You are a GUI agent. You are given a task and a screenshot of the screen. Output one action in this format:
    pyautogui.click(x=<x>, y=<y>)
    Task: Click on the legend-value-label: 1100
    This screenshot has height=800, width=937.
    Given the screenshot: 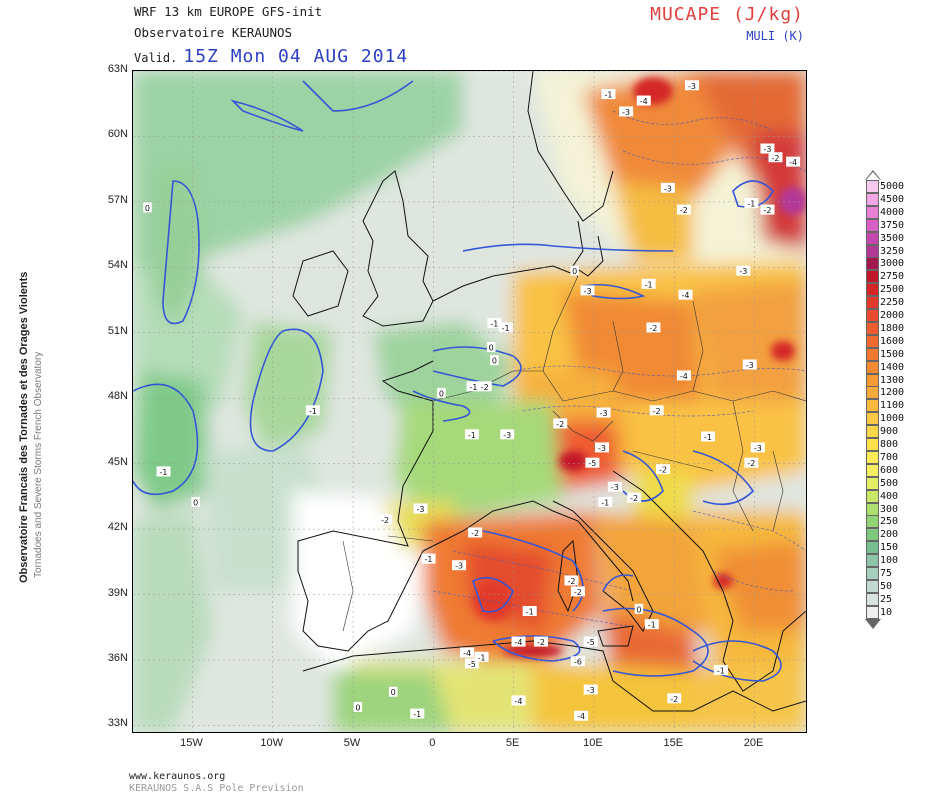 What is the action you would take?
    pyautogui.click(x=892, y=406)
    